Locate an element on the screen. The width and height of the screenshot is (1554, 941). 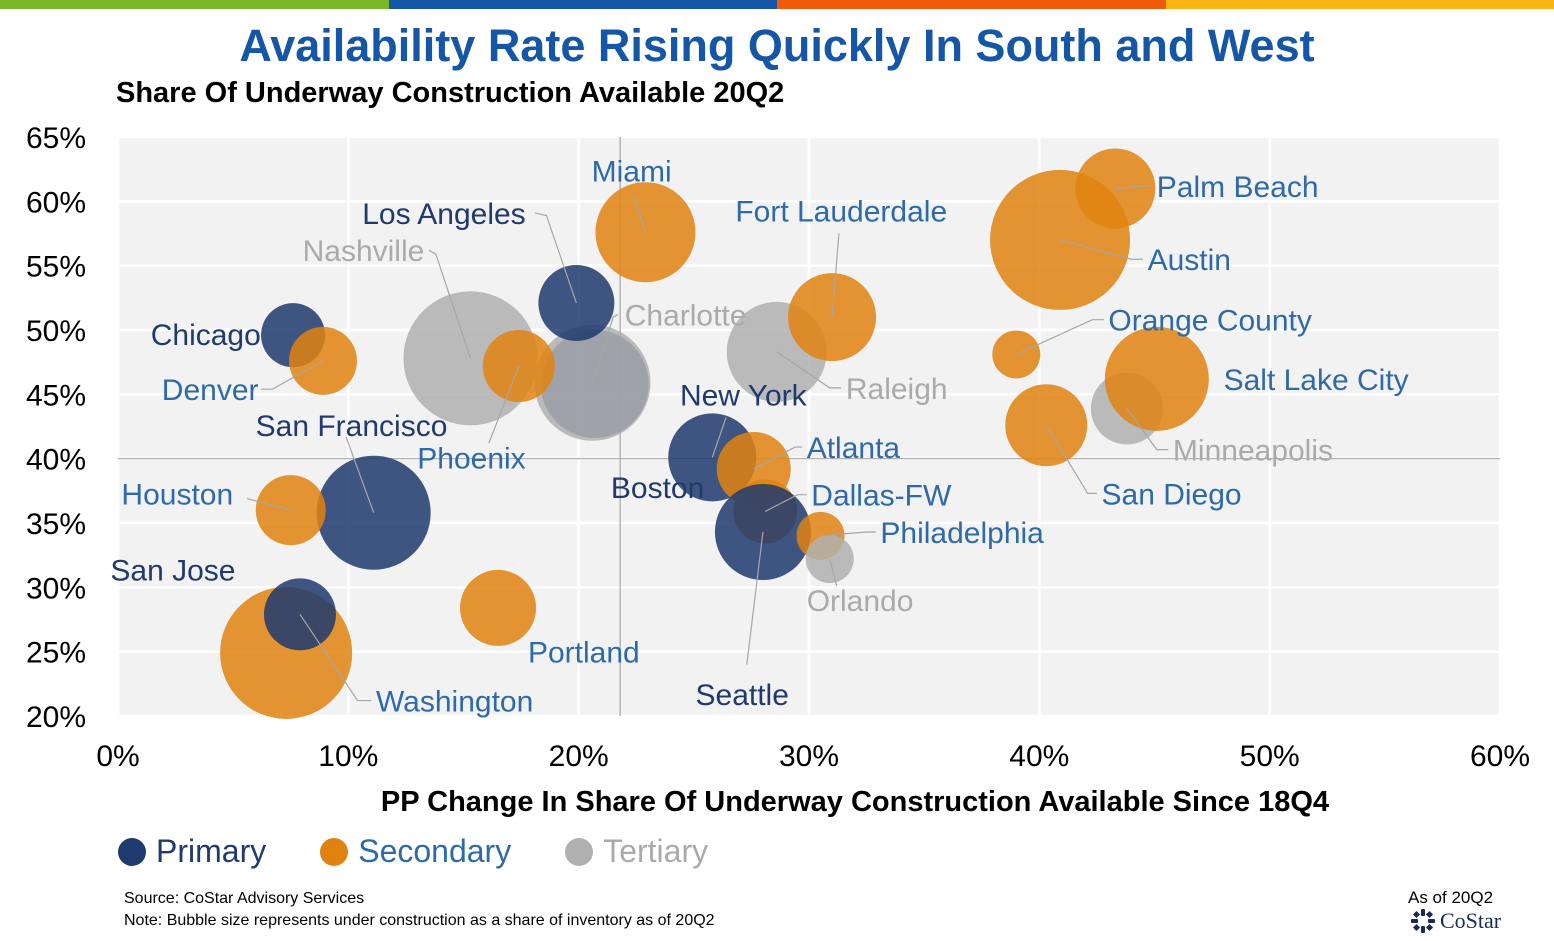
costar-logo: CoStar is located at coordinates (1455, 921).